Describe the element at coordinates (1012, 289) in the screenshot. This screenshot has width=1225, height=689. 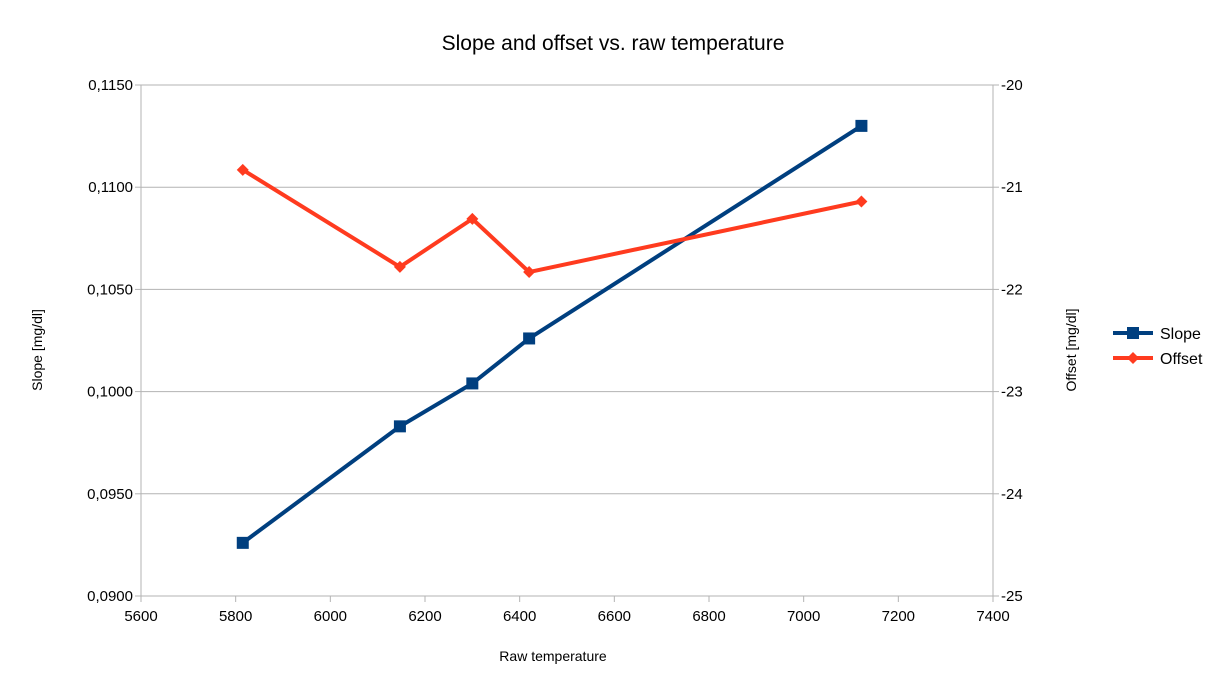
I see `y2-tick-label: -22` at that location.